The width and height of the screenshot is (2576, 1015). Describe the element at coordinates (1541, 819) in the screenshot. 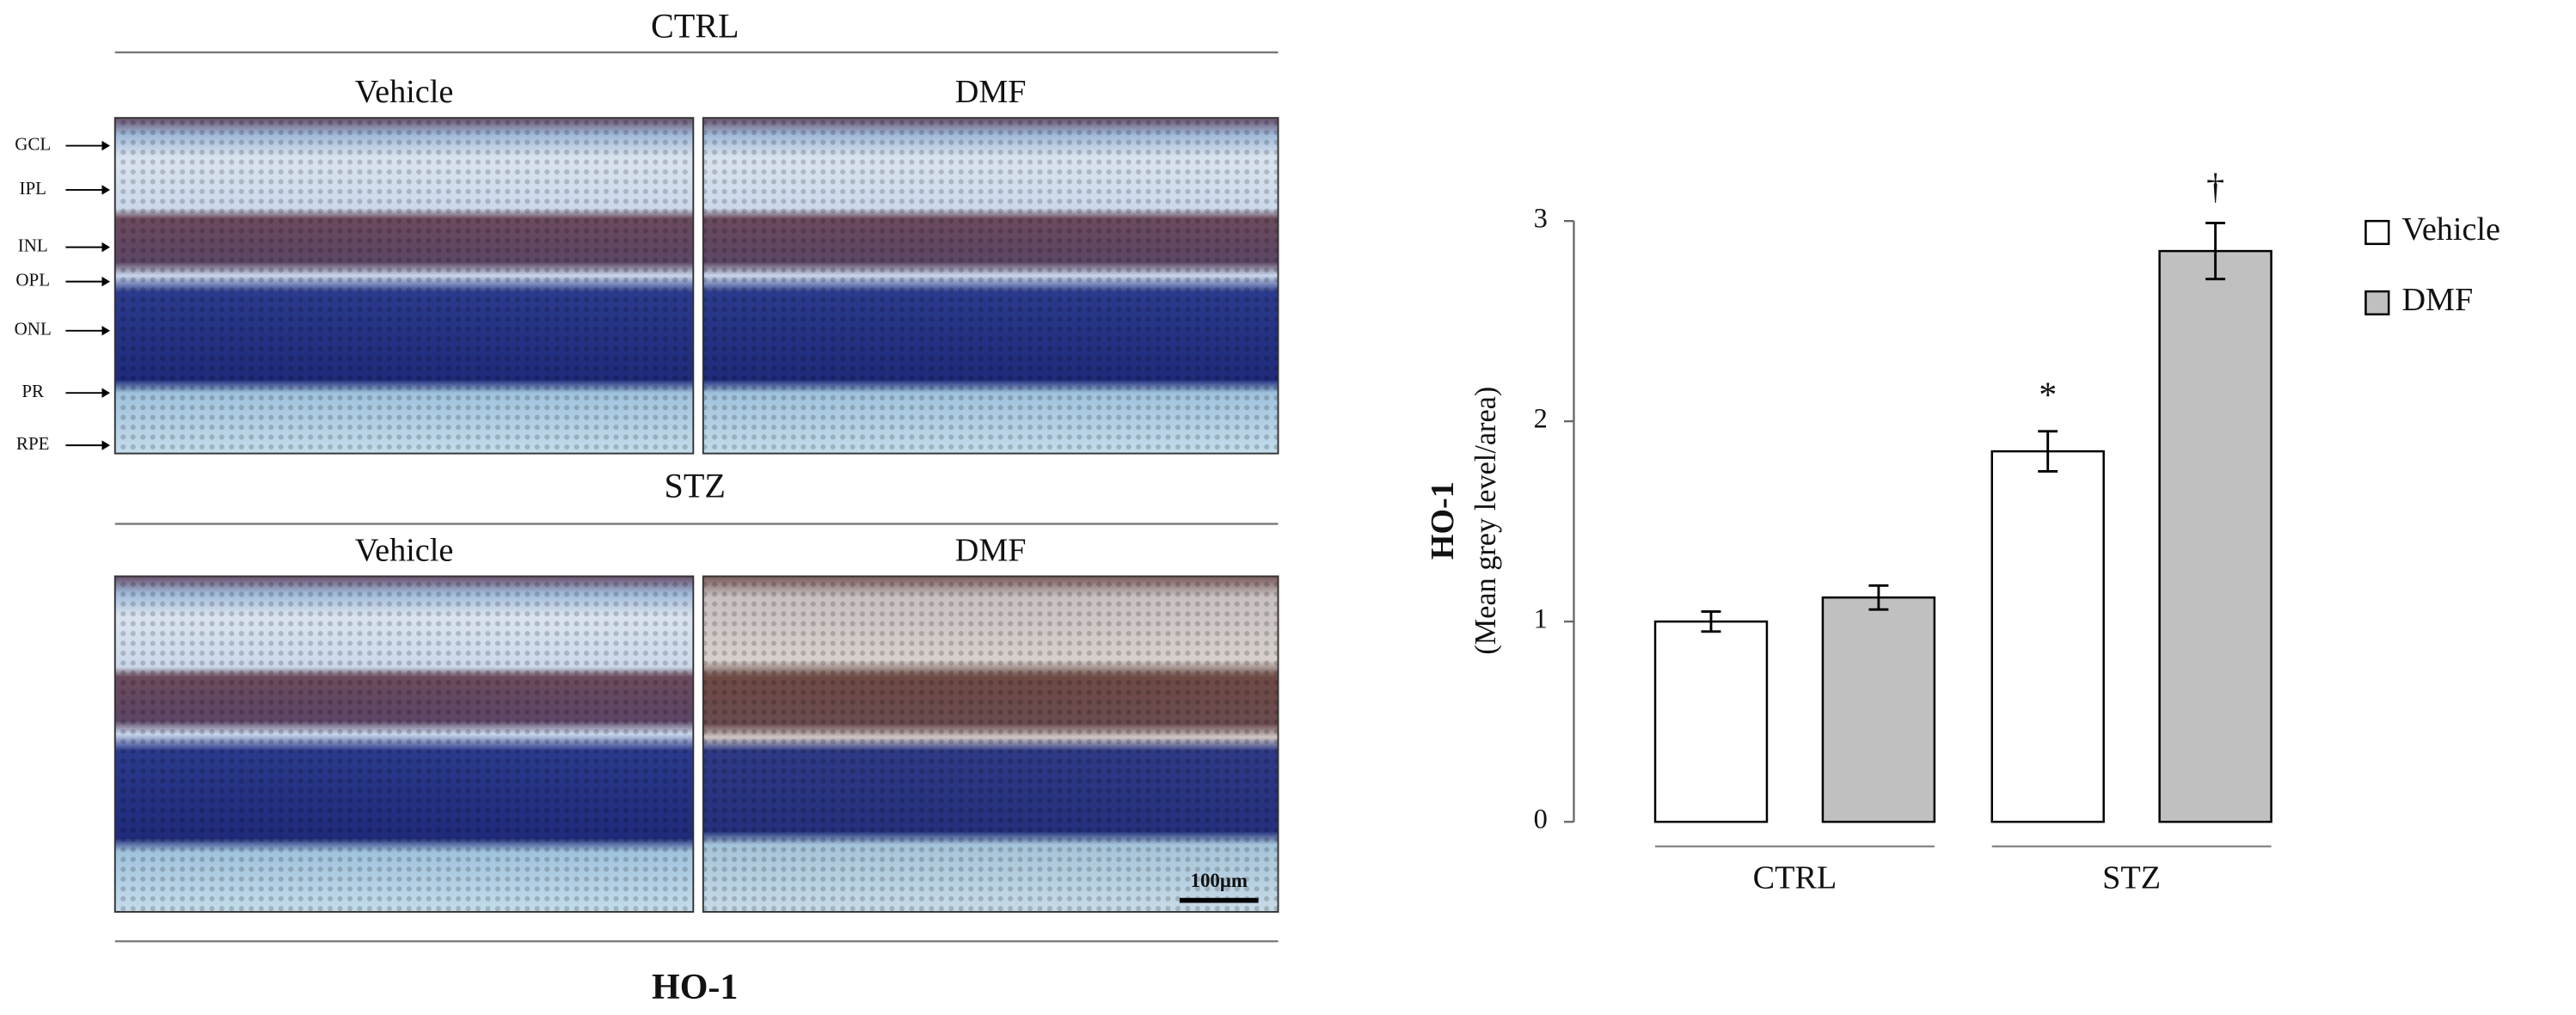

I see `y-tick-label: 0` at that location.